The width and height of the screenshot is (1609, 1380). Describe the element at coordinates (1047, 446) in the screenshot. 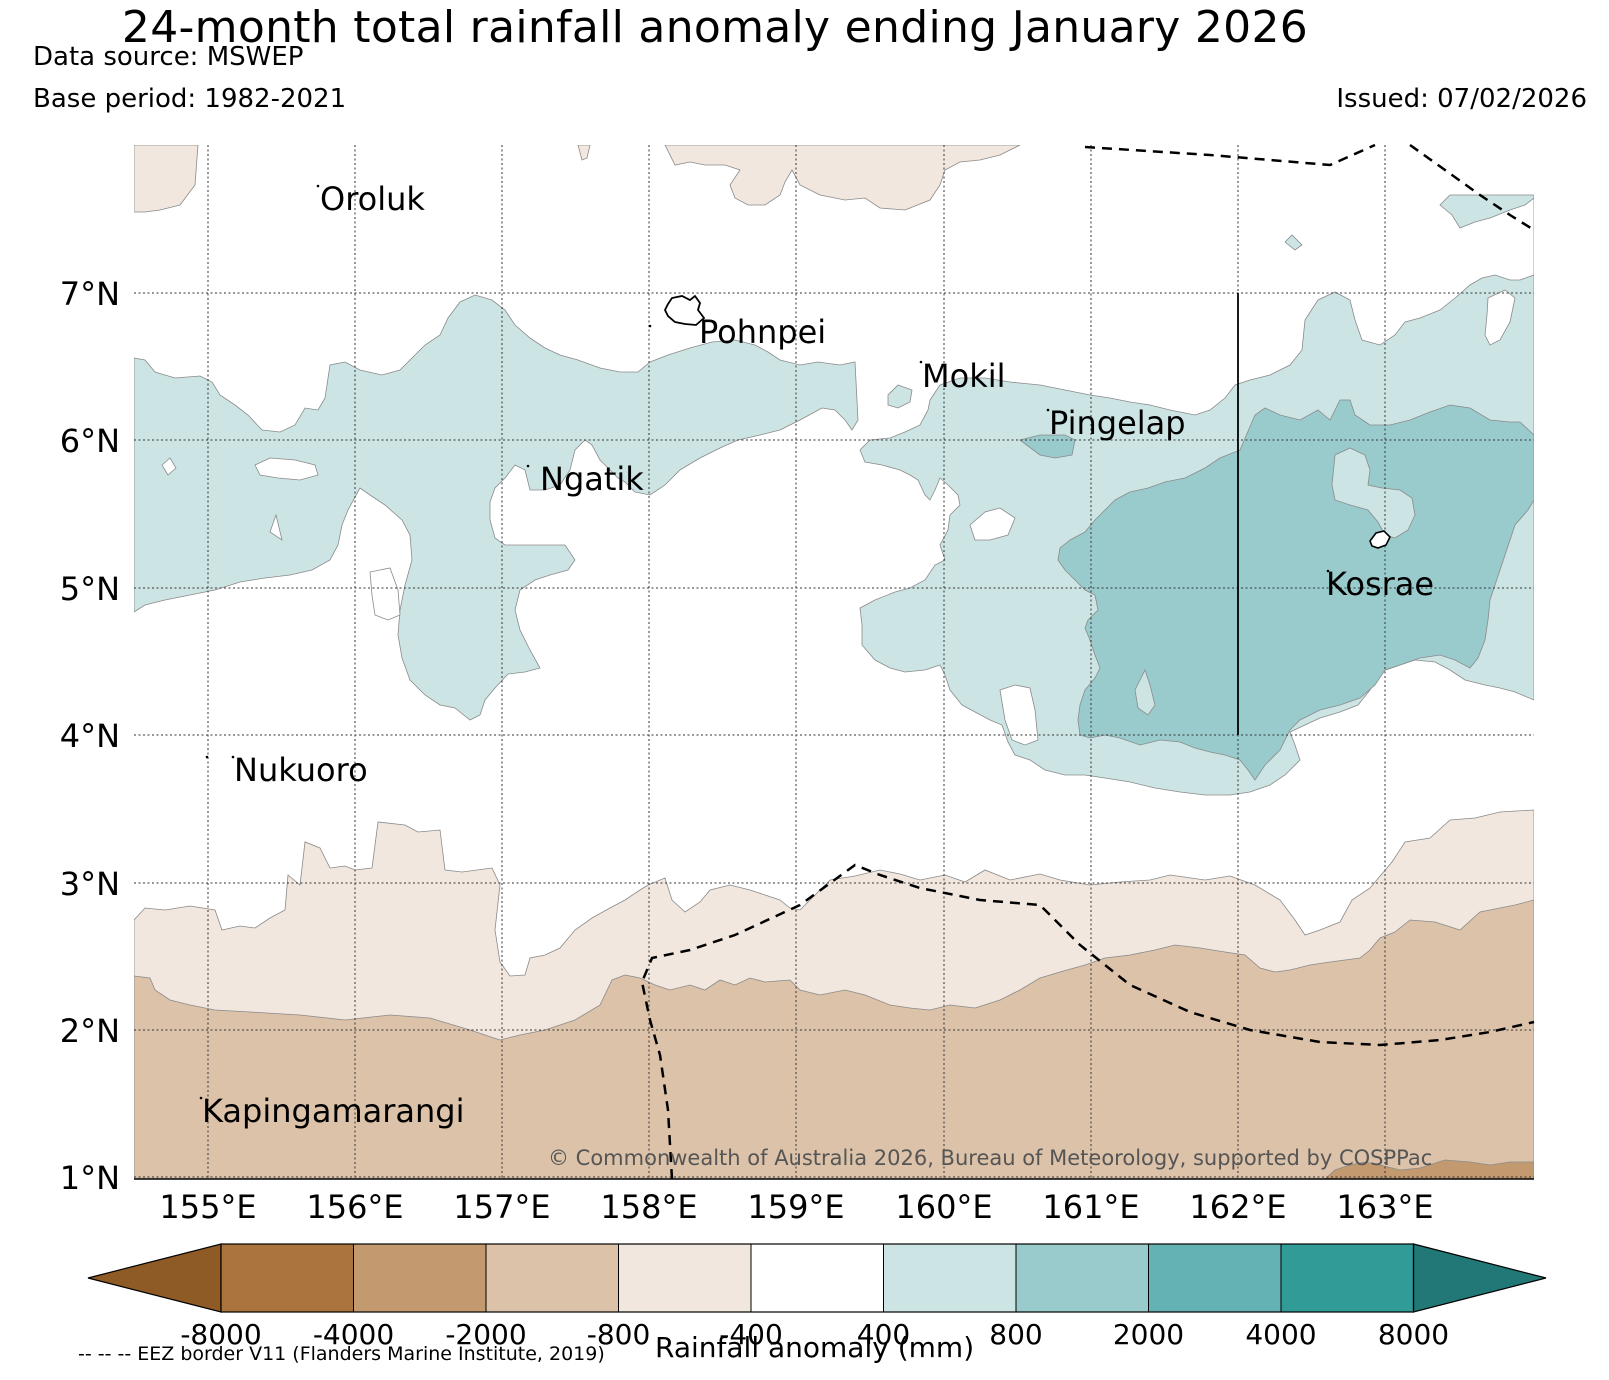

I see `wet-strong-pingelap` at that location.